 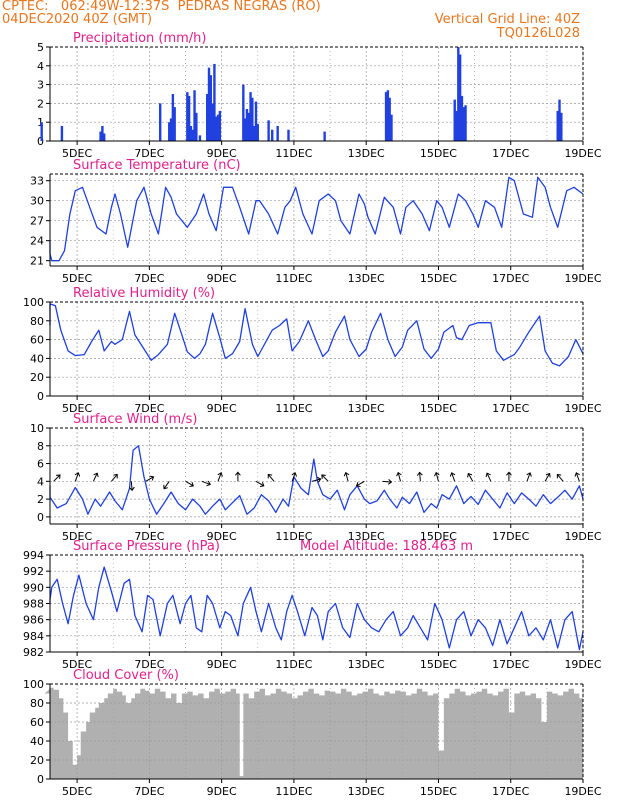 I want to click on panel-title: Surface Pressure (hPa), so click(x=146, y=546).